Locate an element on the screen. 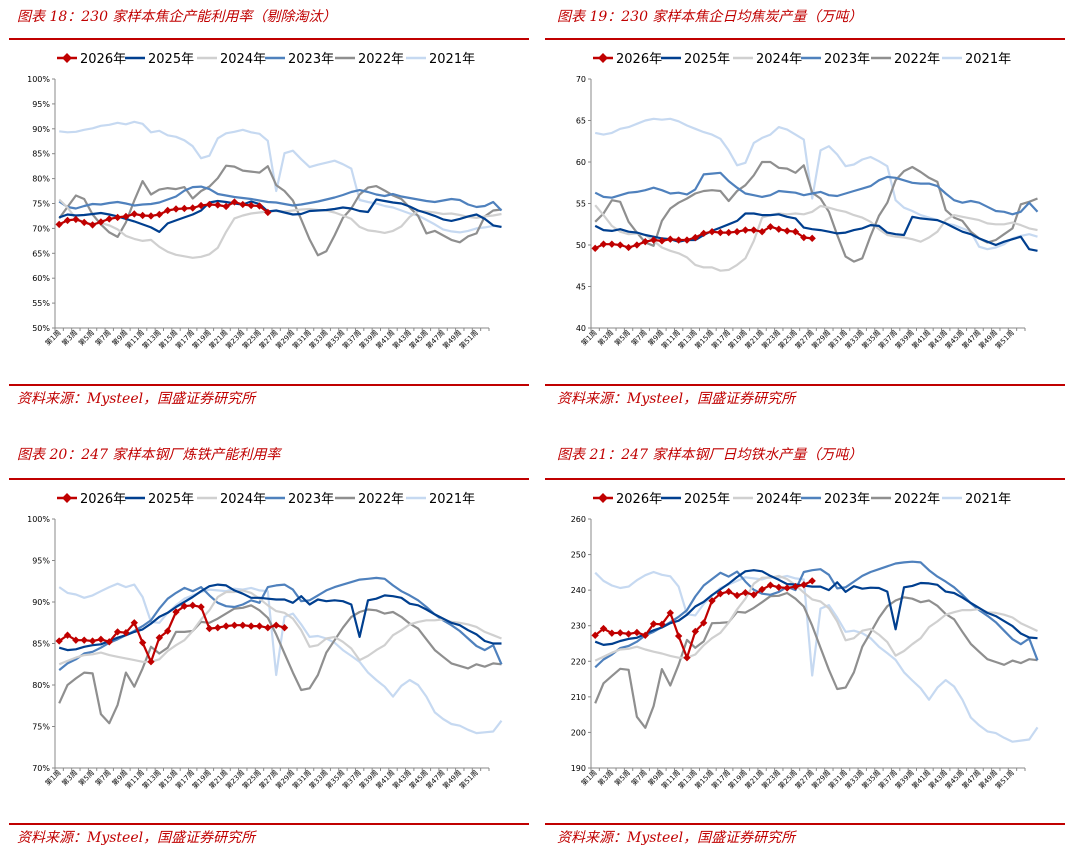 This screenshot has width=1065, height=851. legend-item-2024: 2024年 is located at coordinates (767, 59).